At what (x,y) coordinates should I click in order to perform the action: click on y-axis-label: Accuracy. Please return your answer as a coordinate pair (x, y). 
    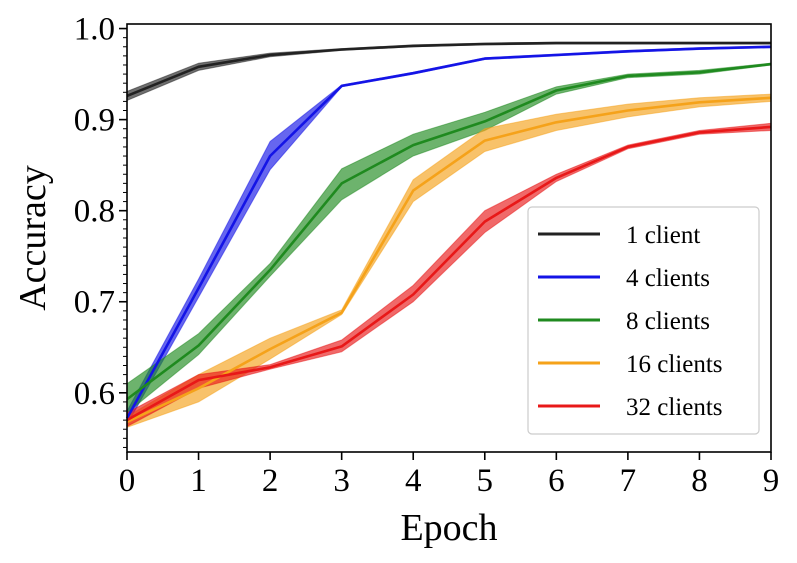
    Looking at the image, I should click on (33, 238).